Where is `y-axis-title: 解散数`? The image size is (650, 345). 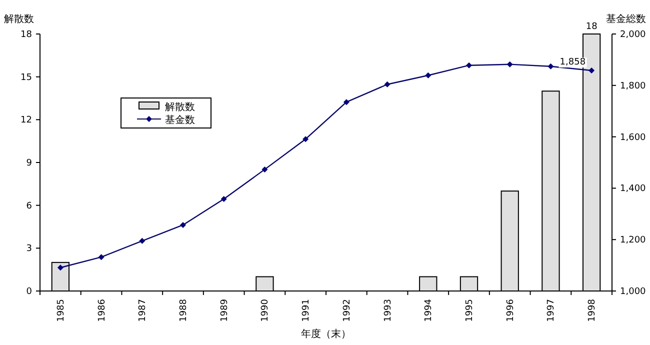 y-axis-title: 解散数 is located at coordinates (19, 19).